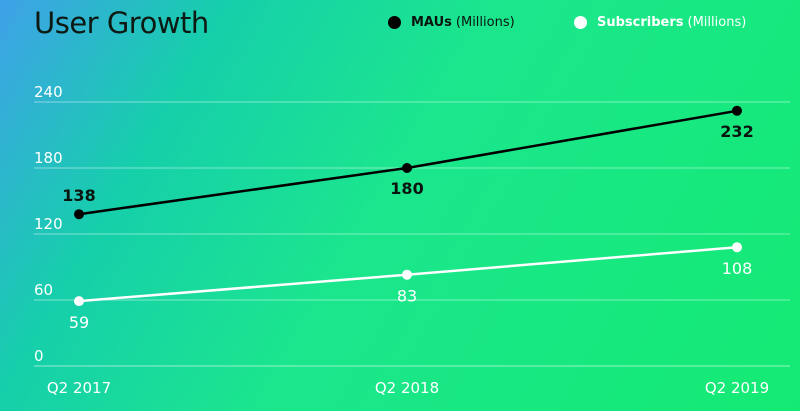 The height and width of the screenshot is (411, 800). I want to click on data-label-mau-1: 138, so click(78, 195).